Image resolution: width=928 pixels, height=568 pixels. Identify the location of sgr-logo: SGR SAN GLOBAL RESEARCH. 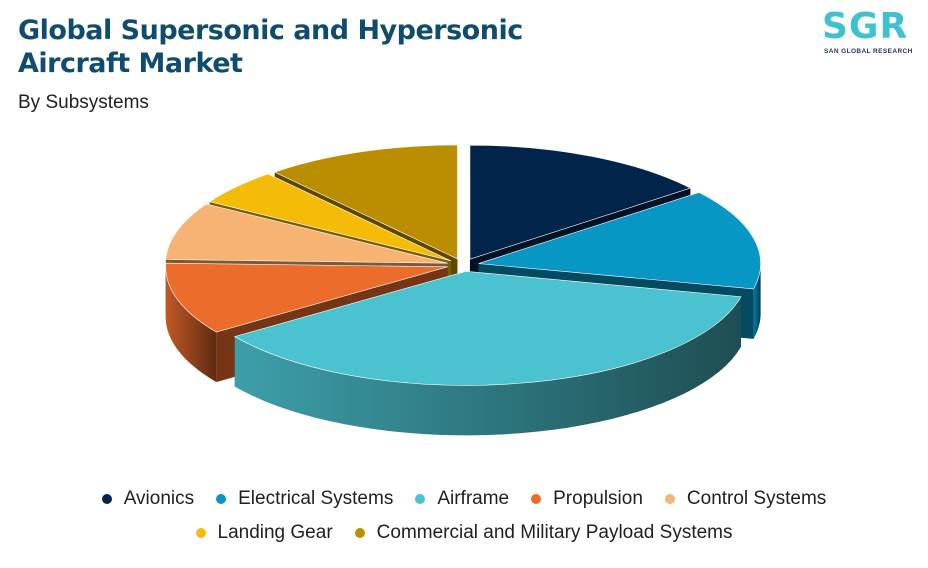
(870, 33).